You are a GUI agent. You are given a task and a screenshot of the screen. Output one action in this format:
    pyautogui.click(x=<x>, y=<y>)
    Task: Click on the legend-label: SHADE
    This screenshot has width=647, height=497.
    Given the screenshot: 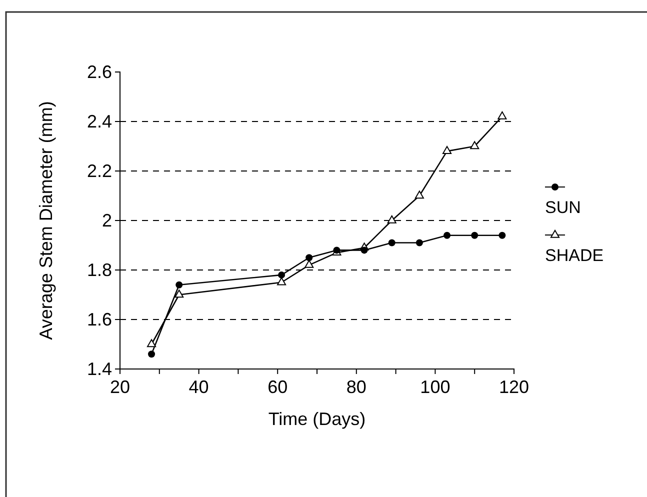 What is the action you would take?
    pyautogui.click(x=574, y=255)
    